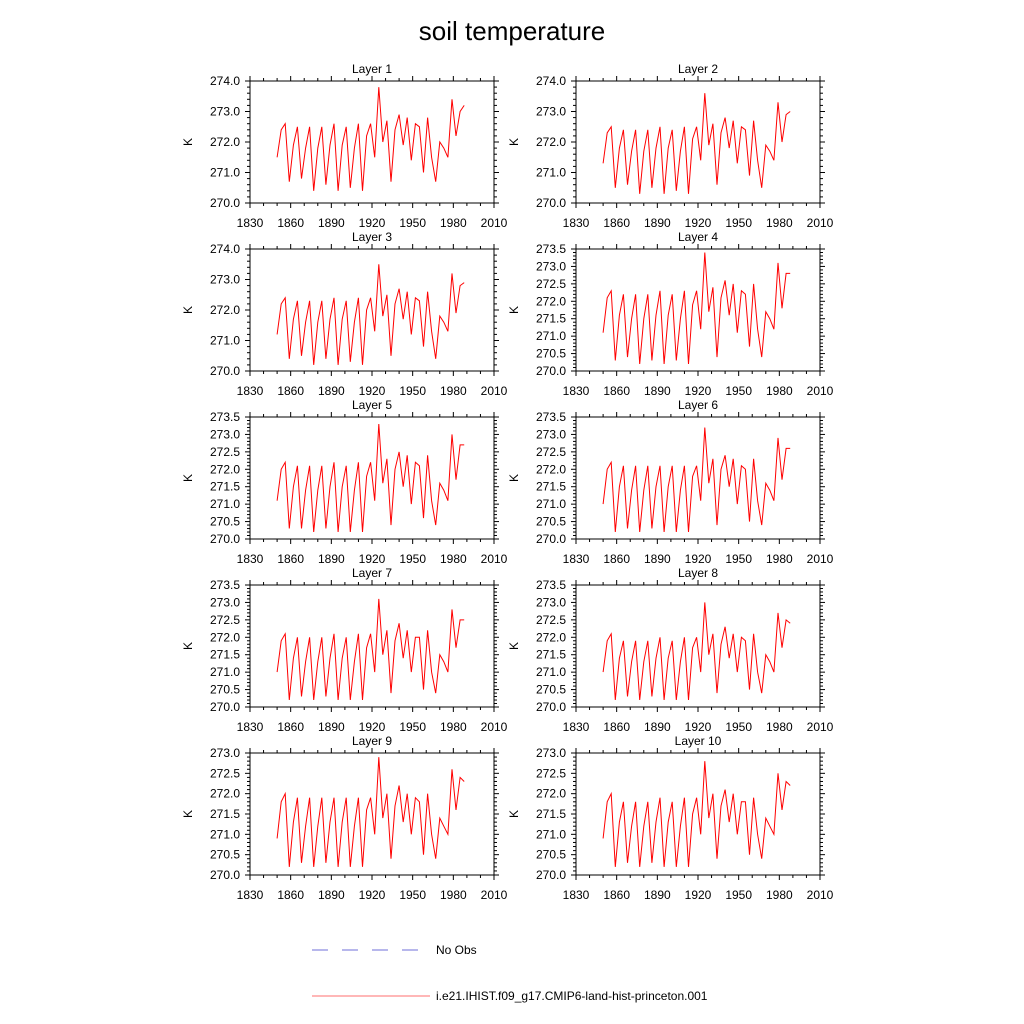 This screenshot has height=1024, width=1024. What do you see at coordinates (372, 405) in the screenshot?
I see `panel-title: Layer 5` at bounding box center [372, 405].